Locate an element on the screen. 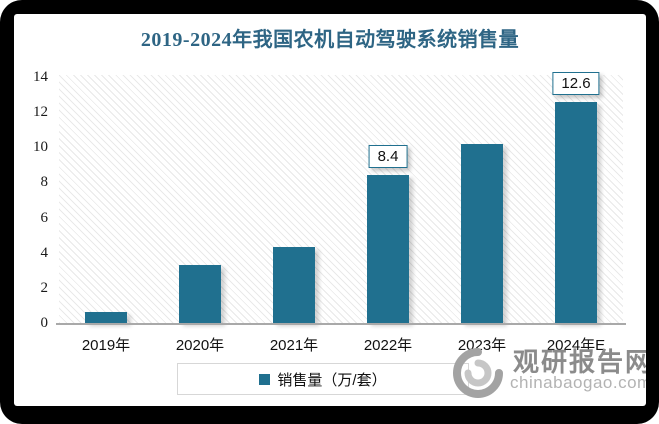 Image resolution: width=659 pixels, height=424 pixels. y-tick-label: 14 is located at coordinates (40, 77).